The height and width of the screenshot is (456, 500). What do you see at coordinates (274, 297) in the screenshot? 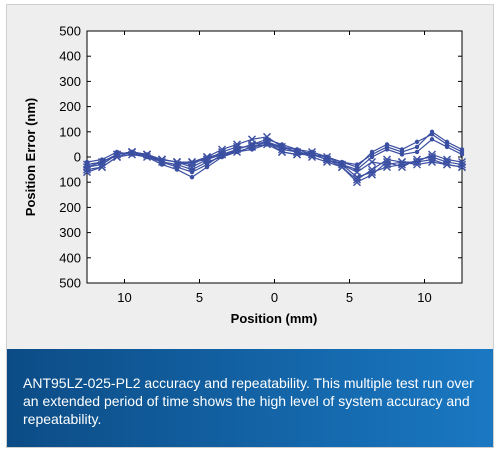
I see `x-tick-label: 0` at bounding box center [274, 297].